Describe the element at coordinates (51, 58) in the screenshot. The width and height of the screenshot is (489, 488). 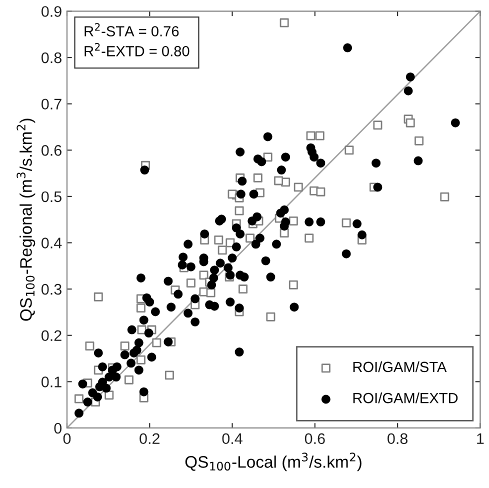
I see `y-tick-label: 0.8` at that location.